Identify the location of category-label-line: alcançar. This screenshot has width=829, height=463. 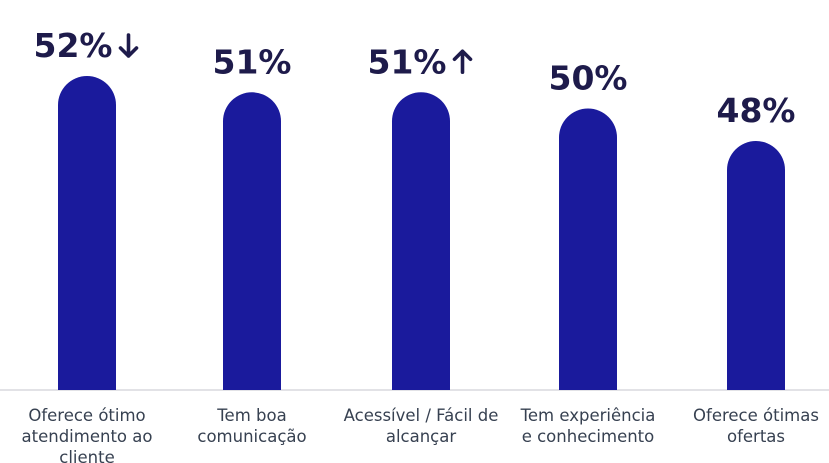
(421, 436).